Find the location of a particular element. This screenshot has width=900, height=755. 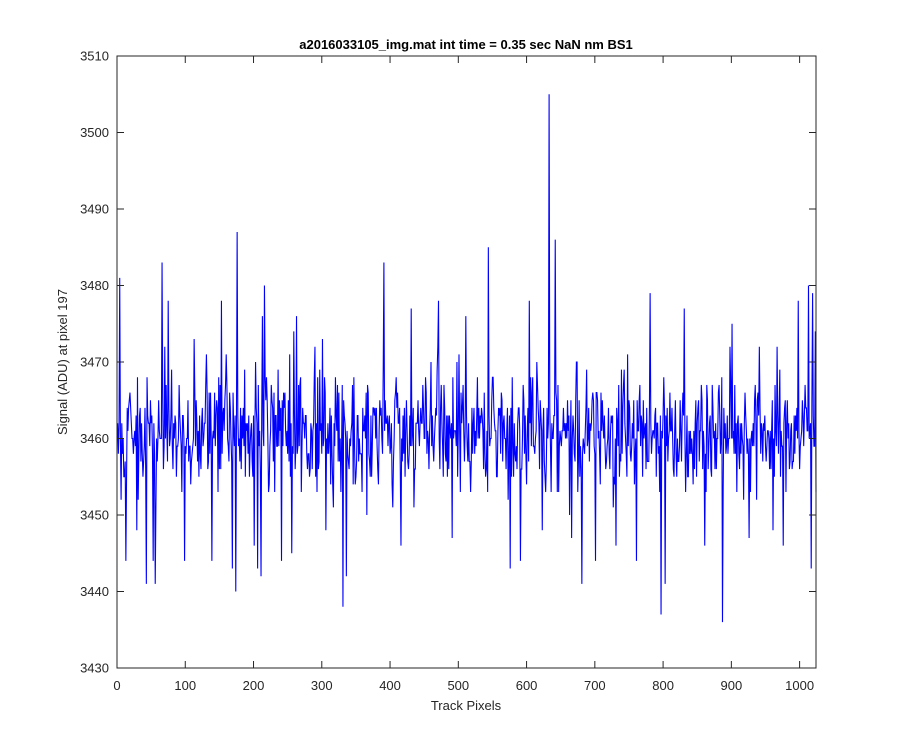

y-tick-label-3490: 3490 is located at coordinates (94, 209).